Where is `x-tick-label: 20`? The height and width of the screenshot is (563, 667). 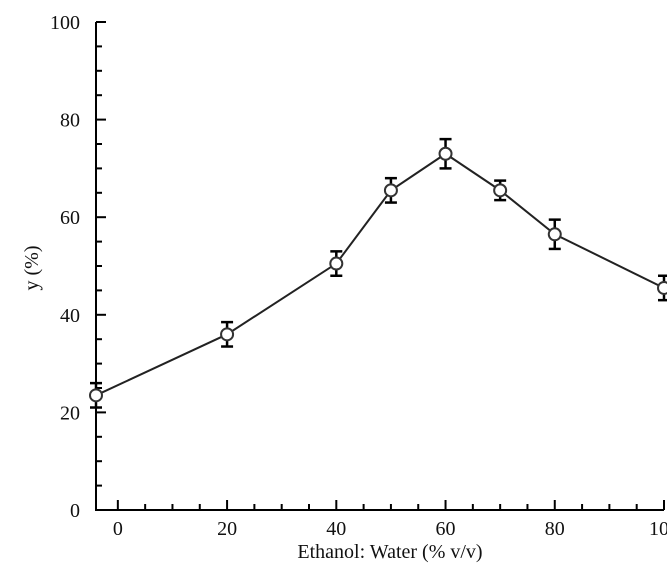
x-tick-label: 20 is located at coordinates (227, 529).